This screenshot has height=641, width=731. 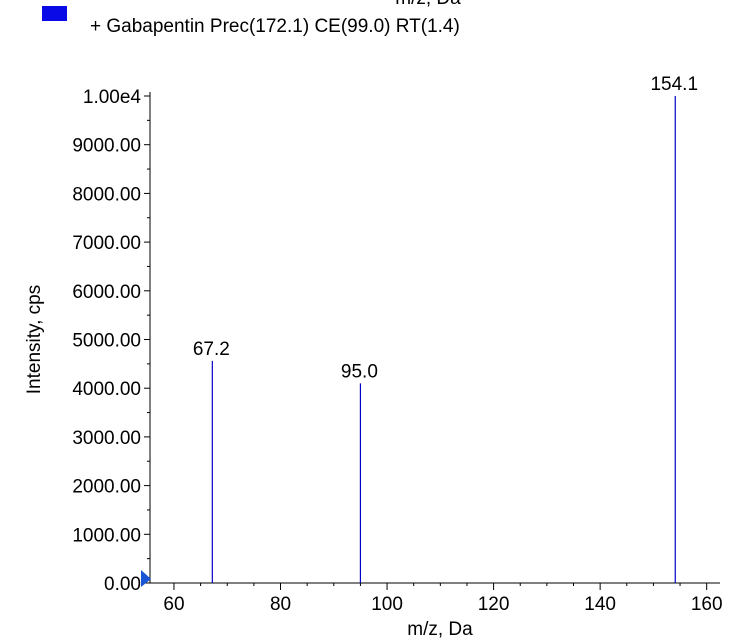 What do you see at coordinates (106, 389) in the screenshot?
I see `y-tick-label: 4000.00` at bounding box center [106, 389].